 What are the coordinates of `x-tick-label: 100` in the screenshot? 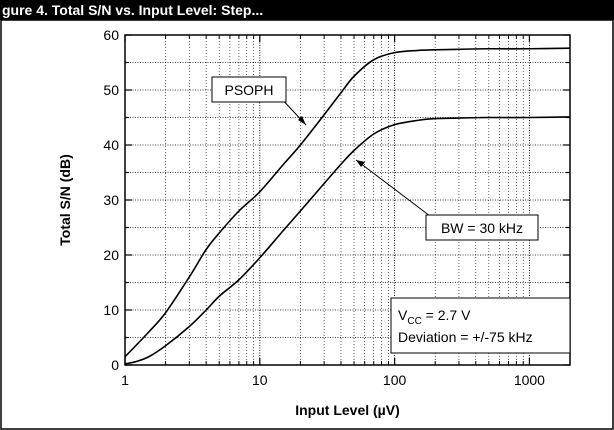 It's located at (395, 380).